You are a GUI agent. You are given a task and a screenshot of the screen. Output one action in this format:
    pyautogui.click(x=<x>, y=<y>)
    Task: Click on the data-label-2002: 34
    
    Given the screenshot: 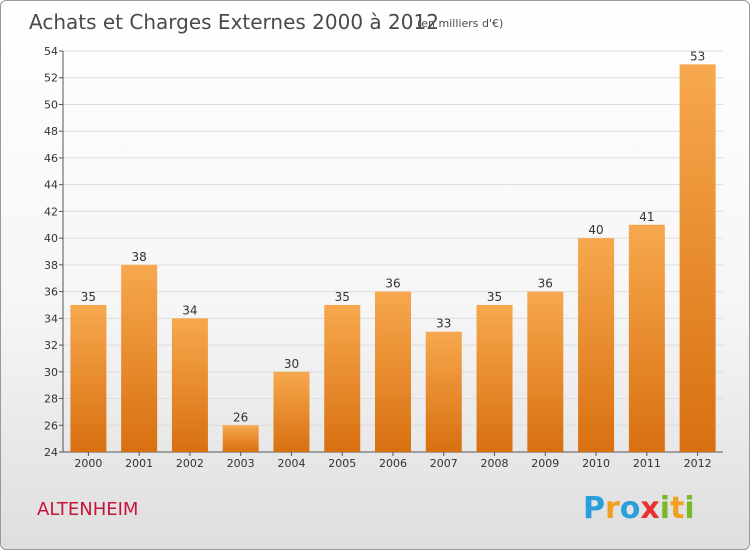 What is the action you would take?
    pyautogui.click(x=189, y=310)
    